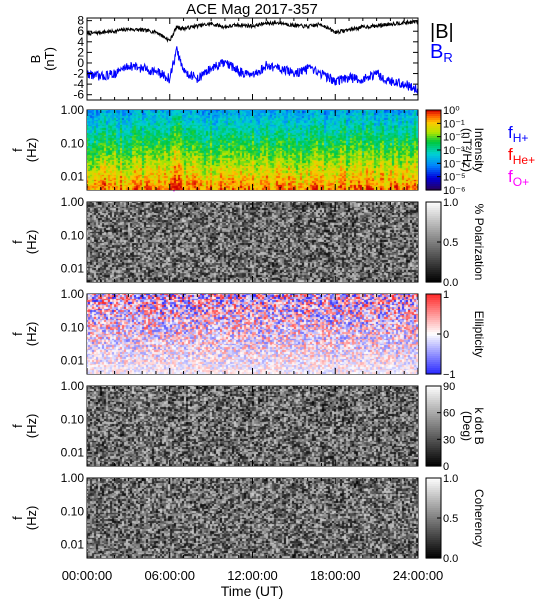 The height and width of the screenshot is (600, 550). What do you see at coordinates (449, 440) in the screenshot?
I see `colorbar-tick-label: 30` at bounding box center [449, 440].